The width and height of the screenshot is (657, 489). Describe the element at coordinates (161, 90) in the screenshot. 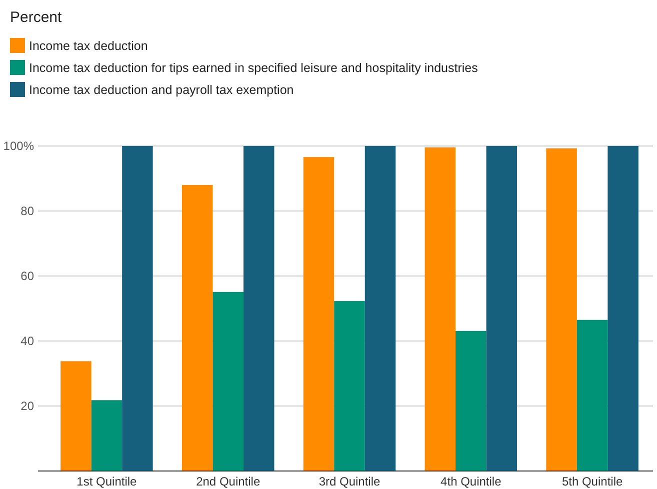

I see `legend-label: Income tax deduction and payroll tax exemption` at that location.